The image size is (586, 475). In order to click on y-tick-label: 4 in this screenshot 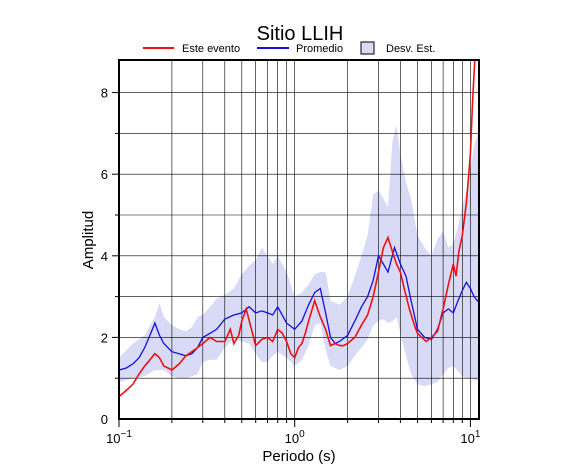, I will do `click(104, 256)`.